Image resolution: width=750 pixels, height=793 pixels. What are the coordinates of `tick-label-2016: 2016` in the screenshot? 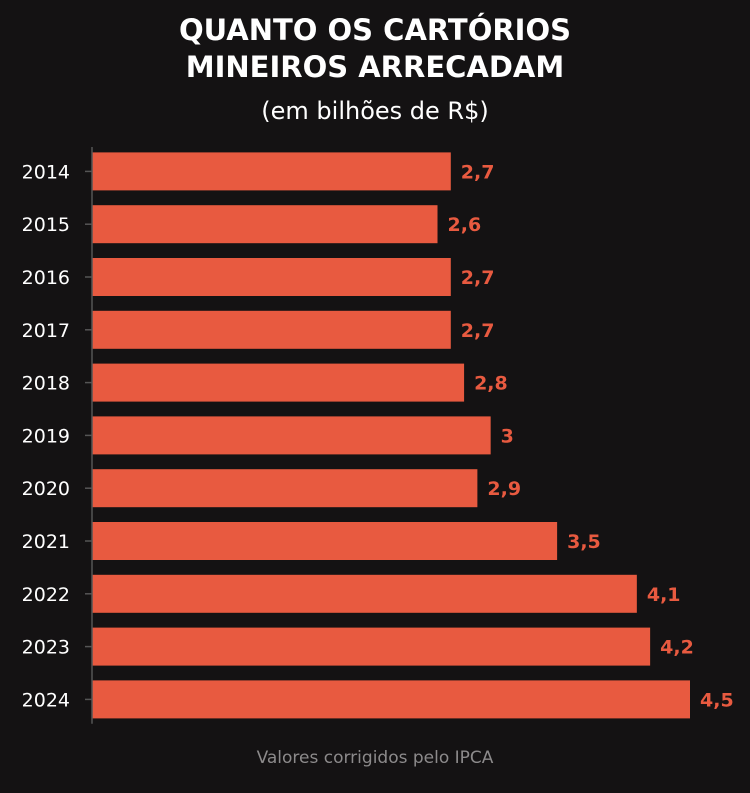 It's located at (46, 278).